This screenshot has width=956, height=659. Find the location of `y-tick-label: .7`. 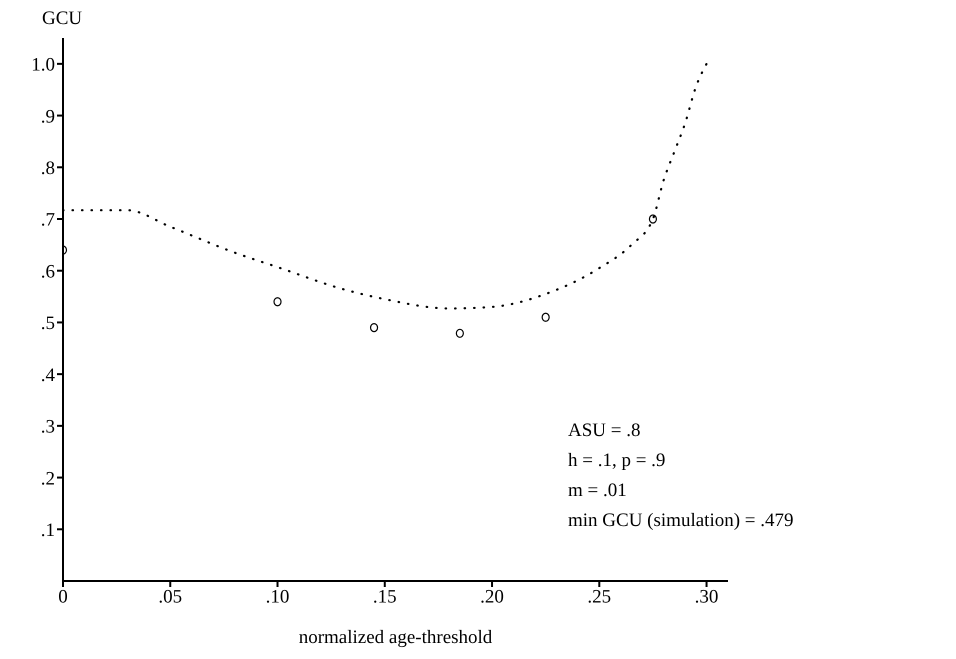

y-tick-label: .7 is located at coordinates (47, 220).